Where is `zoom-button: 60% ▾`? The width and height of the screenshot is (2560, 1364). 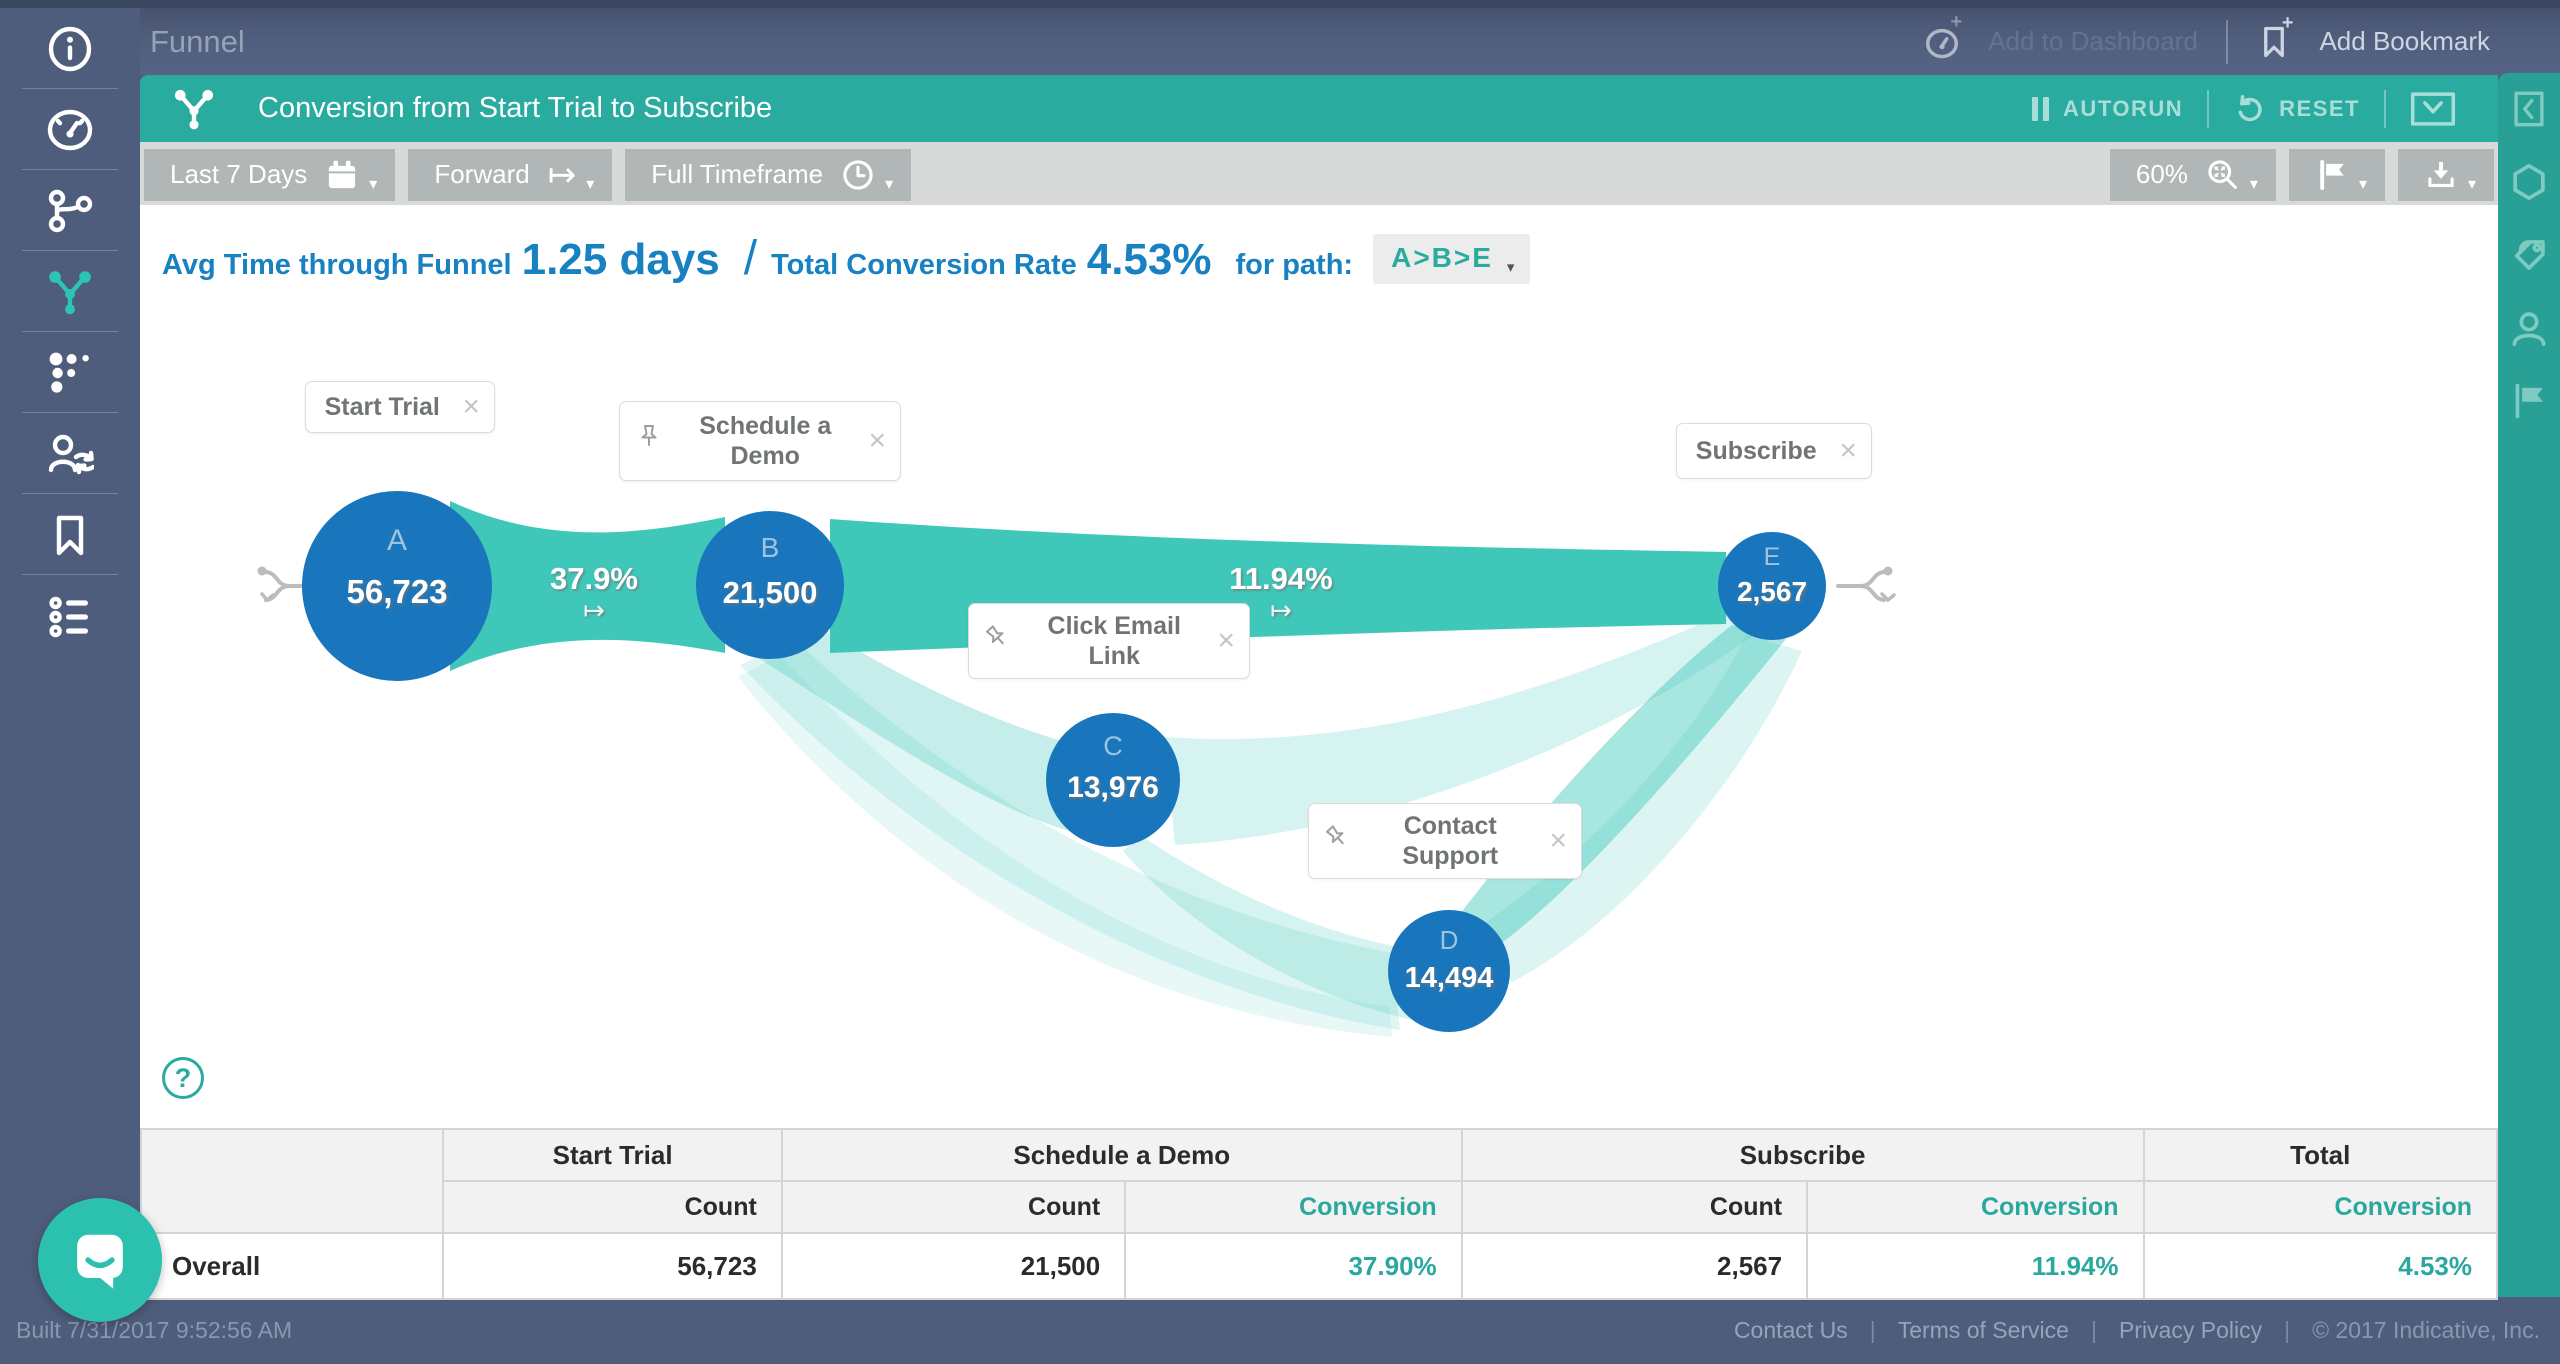
zoom-button: 60% ▾ is located at coordinates (2192, 174).